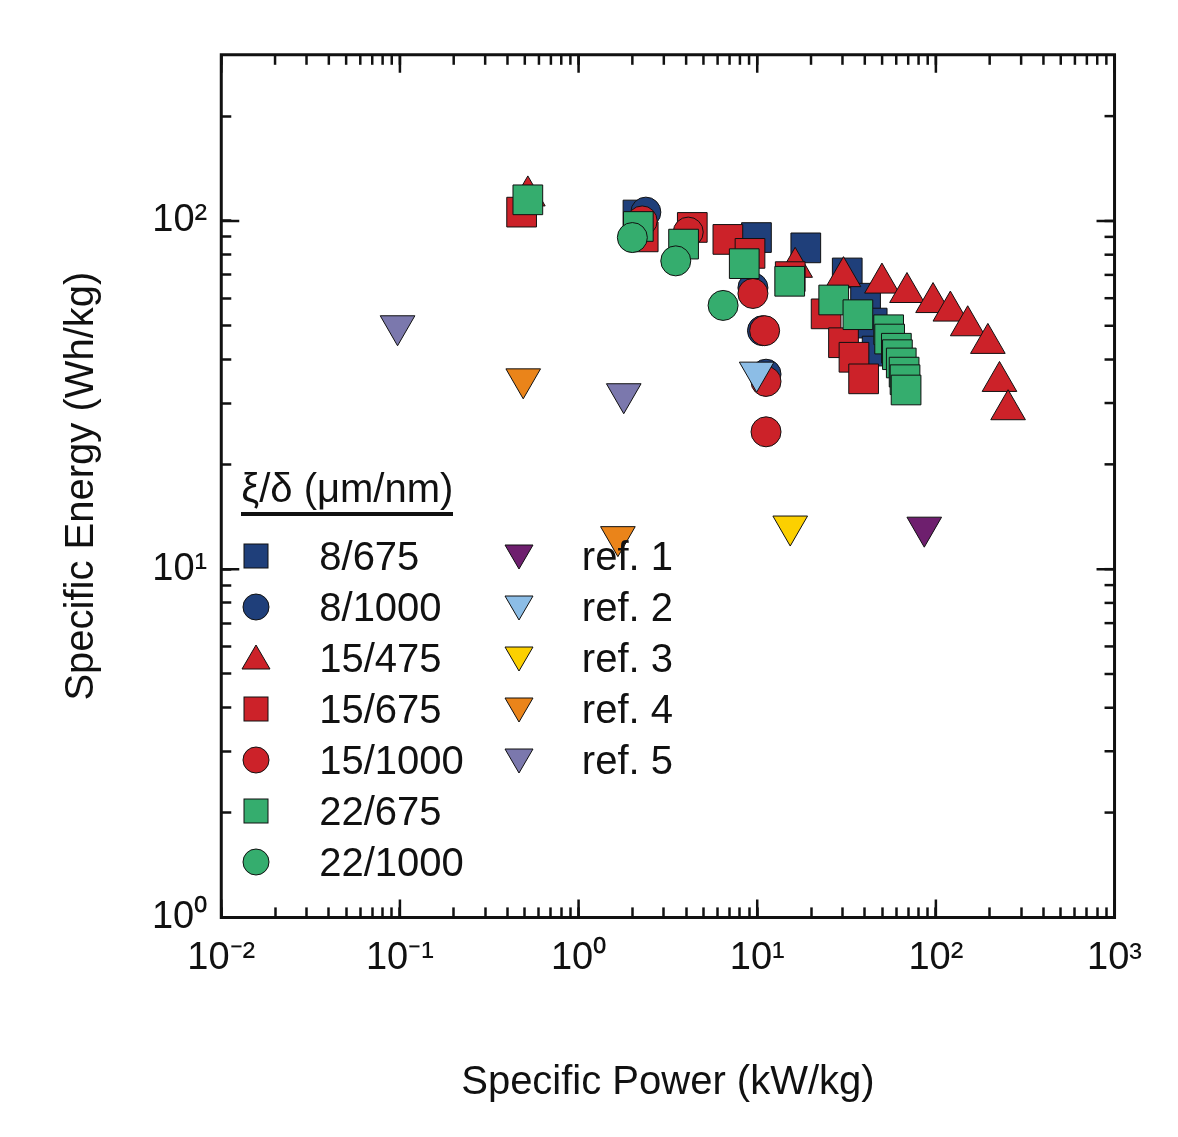 The height and width of the screenshot is (1137, 1178). Describe the element at coordinates (668, 1080) in the screenshot. I see `x-axis-title: Specific Power (kW/kg)` at that location.